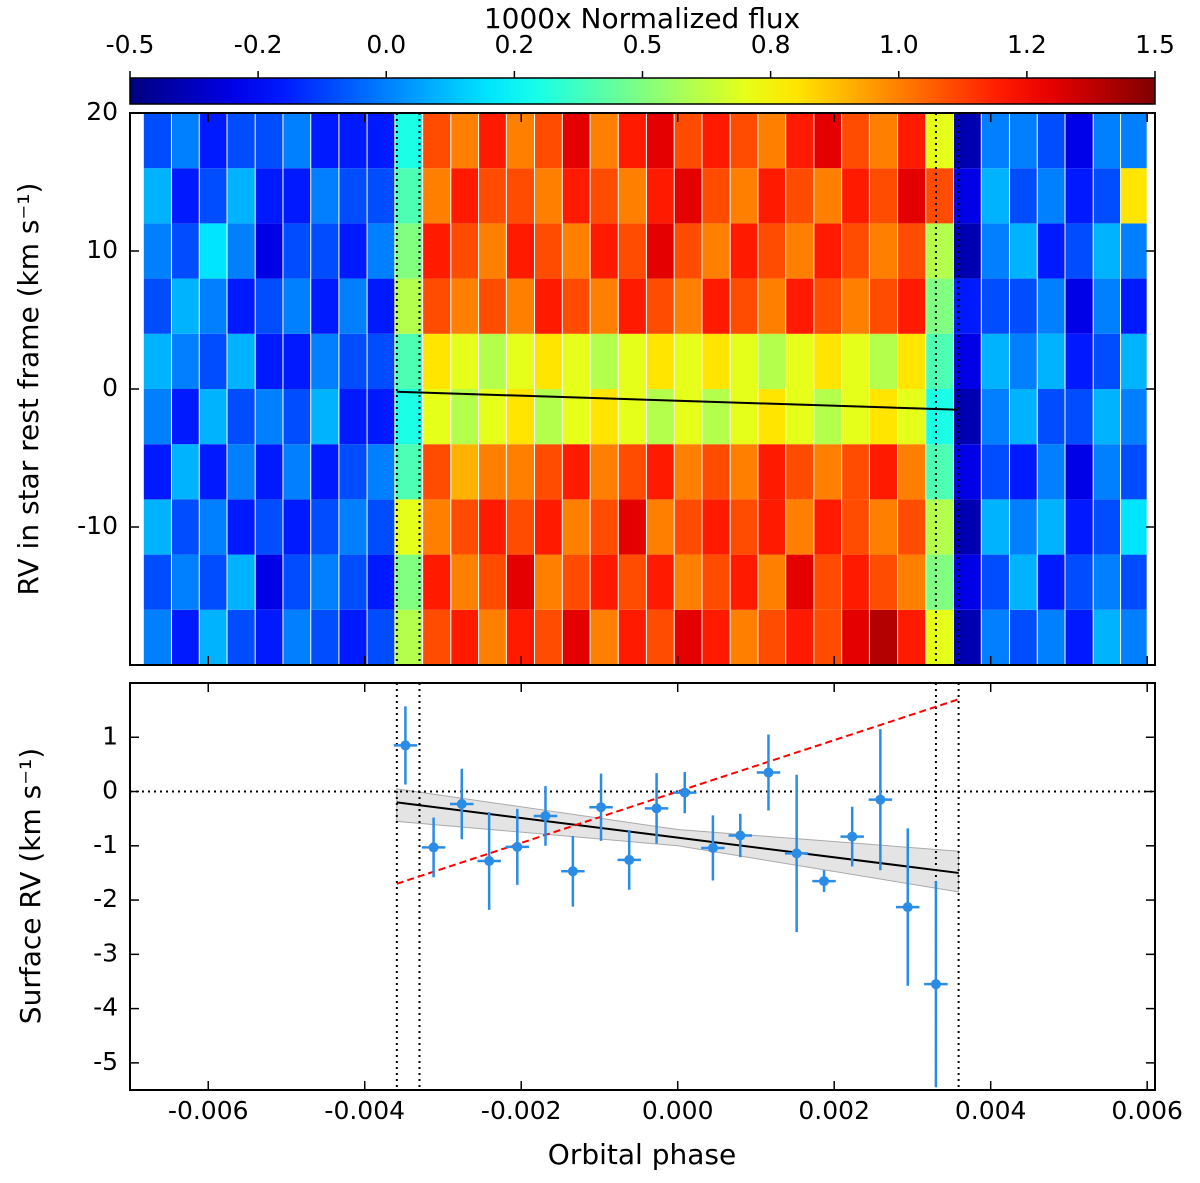 This screenshot has height=1183, width=1200. I want to click on x-tick-label: 0.002, so click(834, 1110).